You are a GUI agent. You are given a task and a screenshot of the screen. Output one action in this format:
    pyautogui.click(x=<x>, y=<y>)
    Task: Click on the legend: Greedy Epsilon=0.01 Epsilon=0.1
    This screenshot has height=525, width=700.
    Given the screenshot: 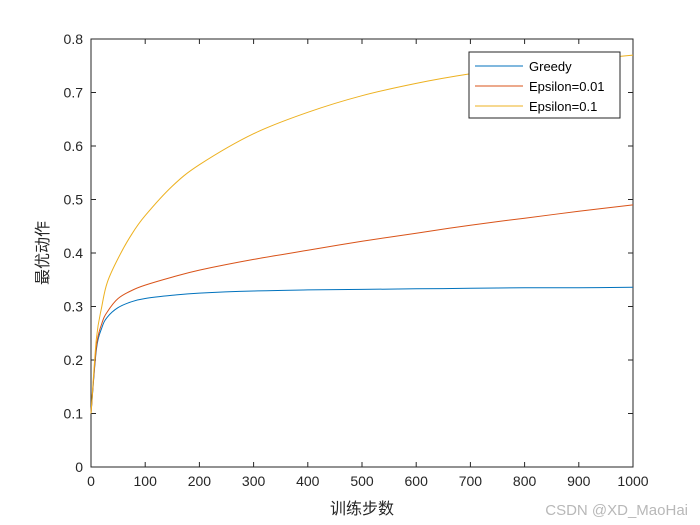 What is the action you would take?
    pyautogui.click(x=544, y=85)
    